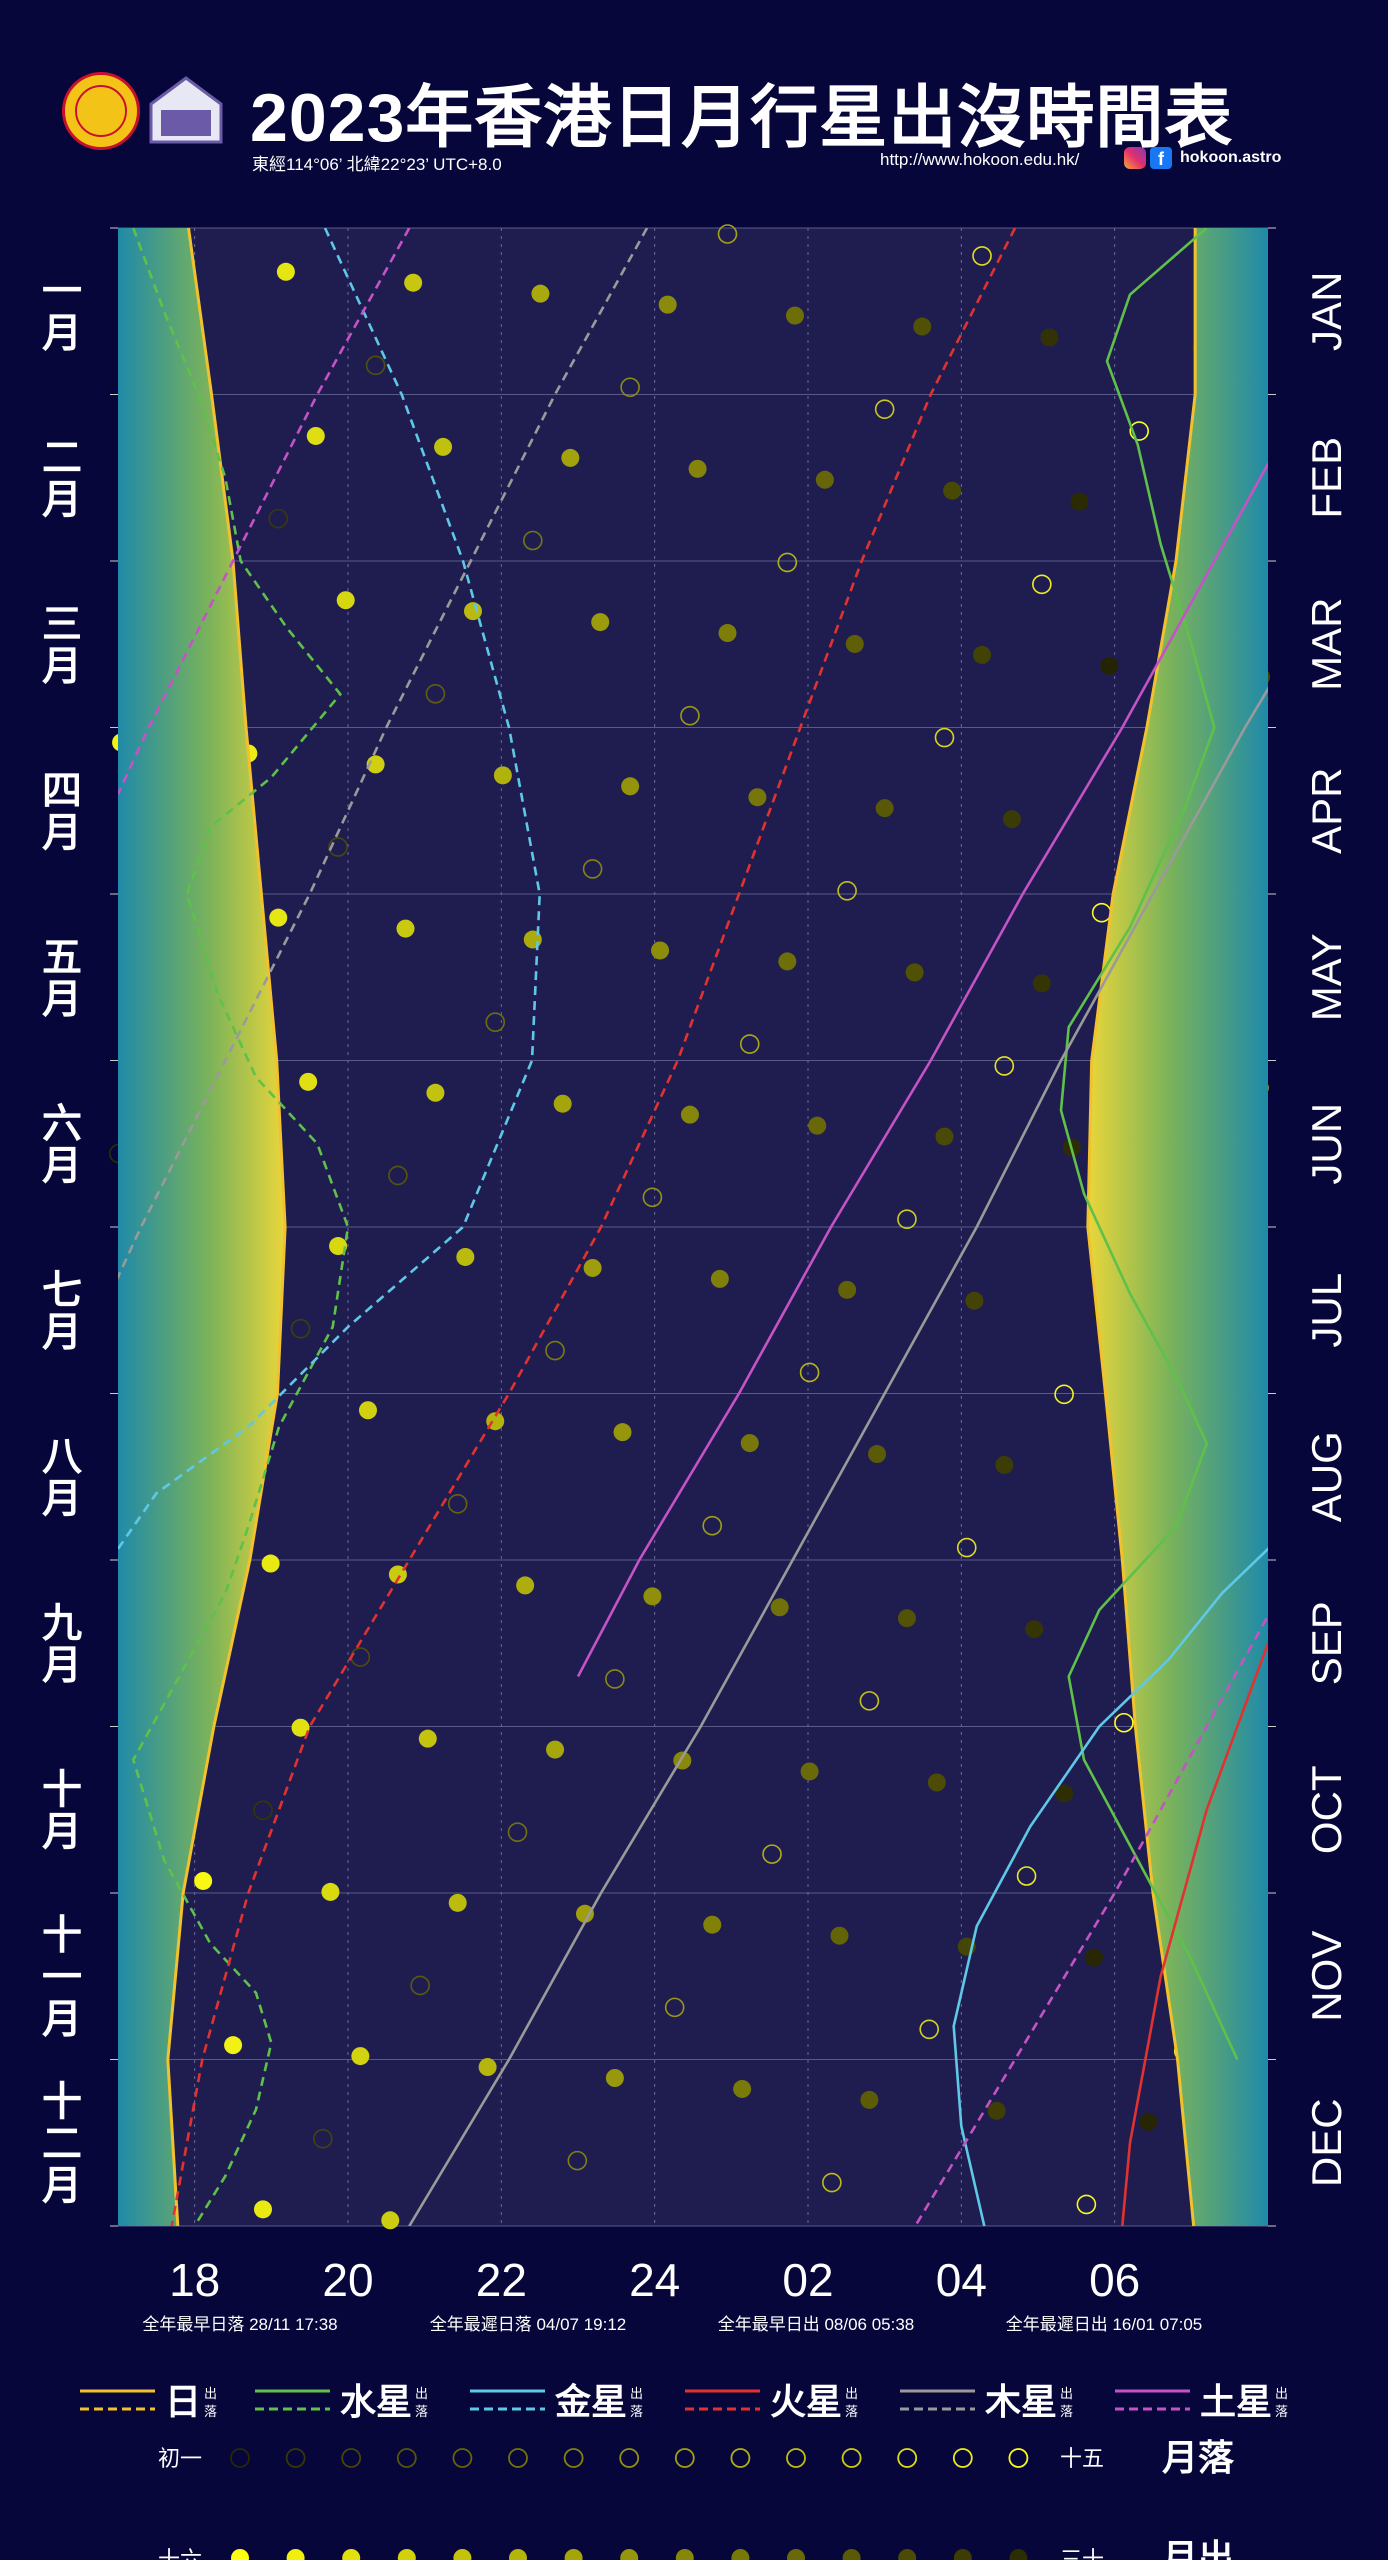 This screenshot has height=2560, width=1388. Describe the element at coordinates (1082, 2458) in the screenshot. I see `phase-mid-label: 十五` at that location.